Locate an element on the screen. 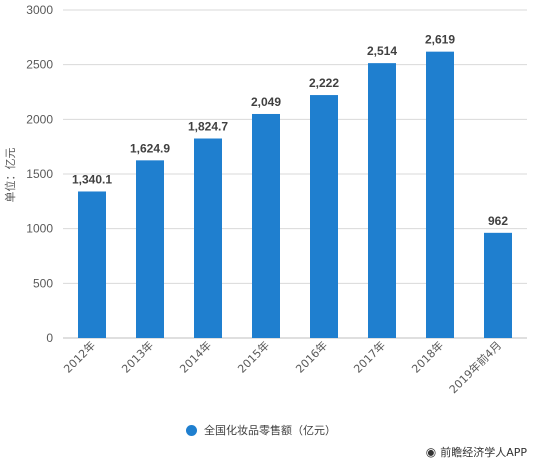  data-label: 962 is located at coordinates (498, 221).